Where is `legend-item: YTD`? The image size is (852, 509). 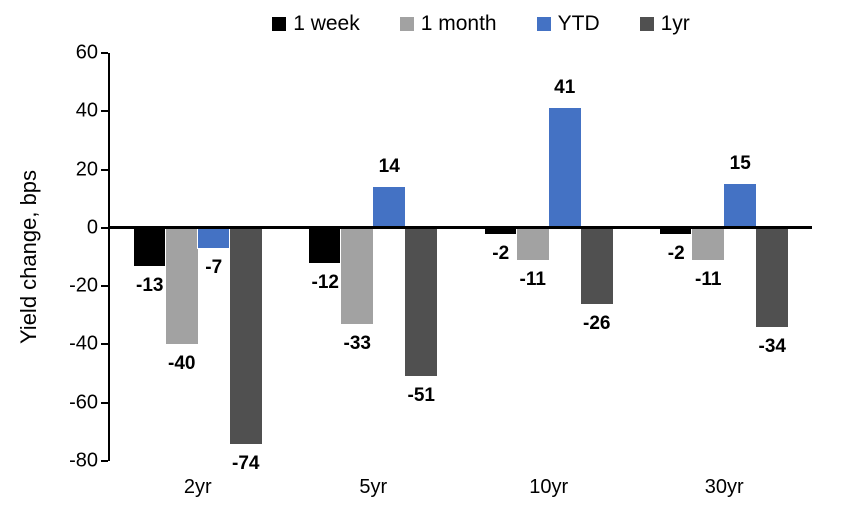 legend-item: YTD is located at coordinates (568, 24).